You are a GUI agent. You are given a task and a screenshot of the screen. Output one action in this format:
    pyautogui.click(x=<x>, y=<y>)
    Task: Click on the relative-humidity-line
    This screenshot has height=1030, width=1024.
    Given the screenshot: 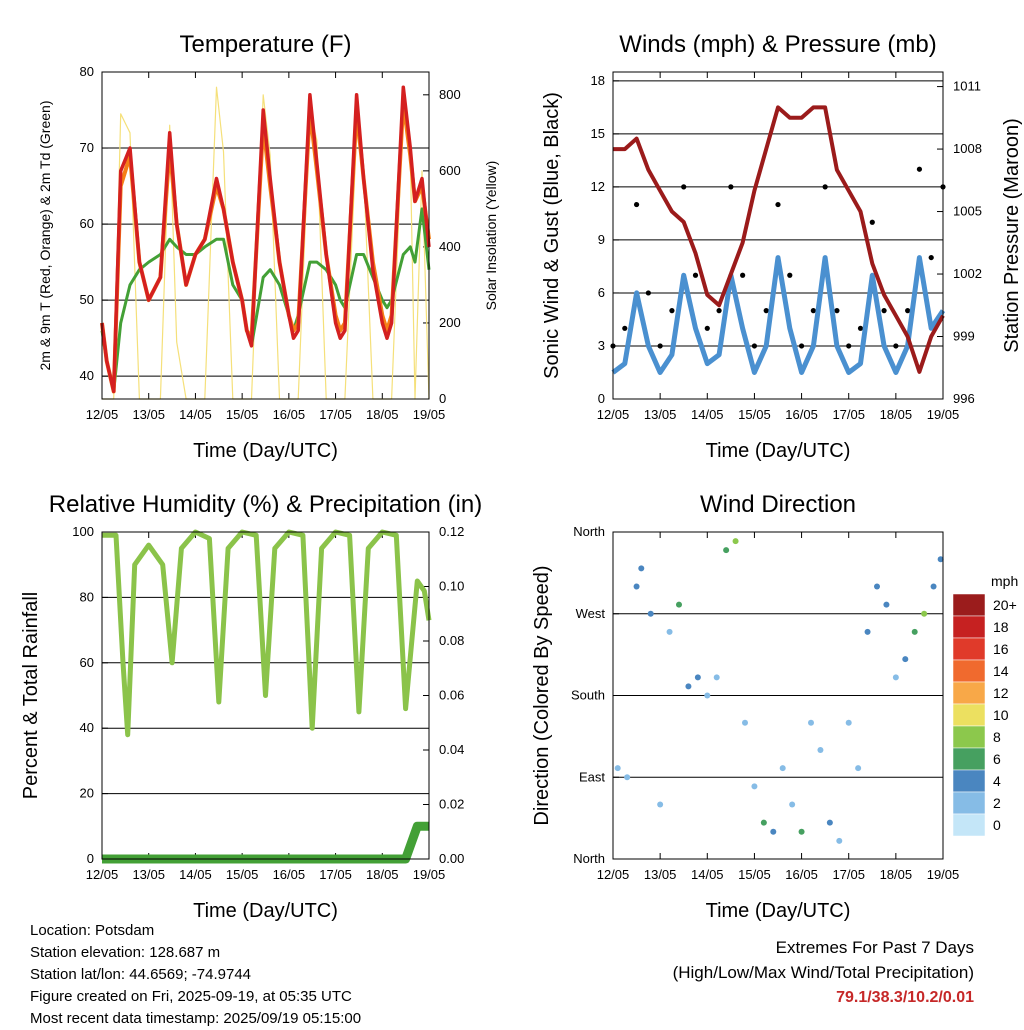 What is the action you would take?
    pyautogui.click(x=267, y=633)
    